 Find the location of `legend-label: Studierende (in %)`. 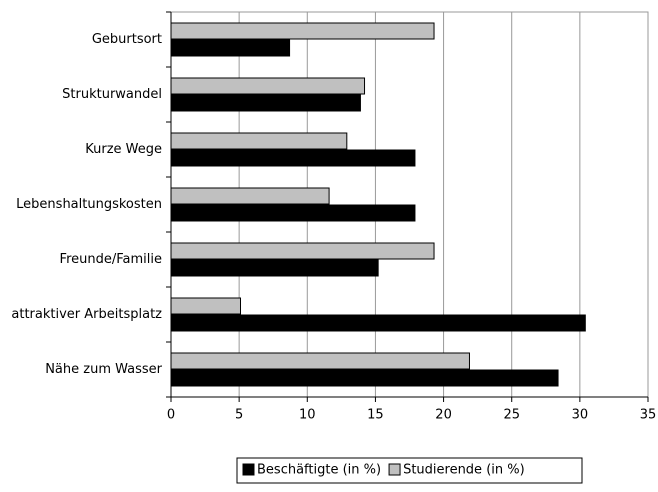

legend-label: Studierende (in %) is located at coordinates (464, 470).